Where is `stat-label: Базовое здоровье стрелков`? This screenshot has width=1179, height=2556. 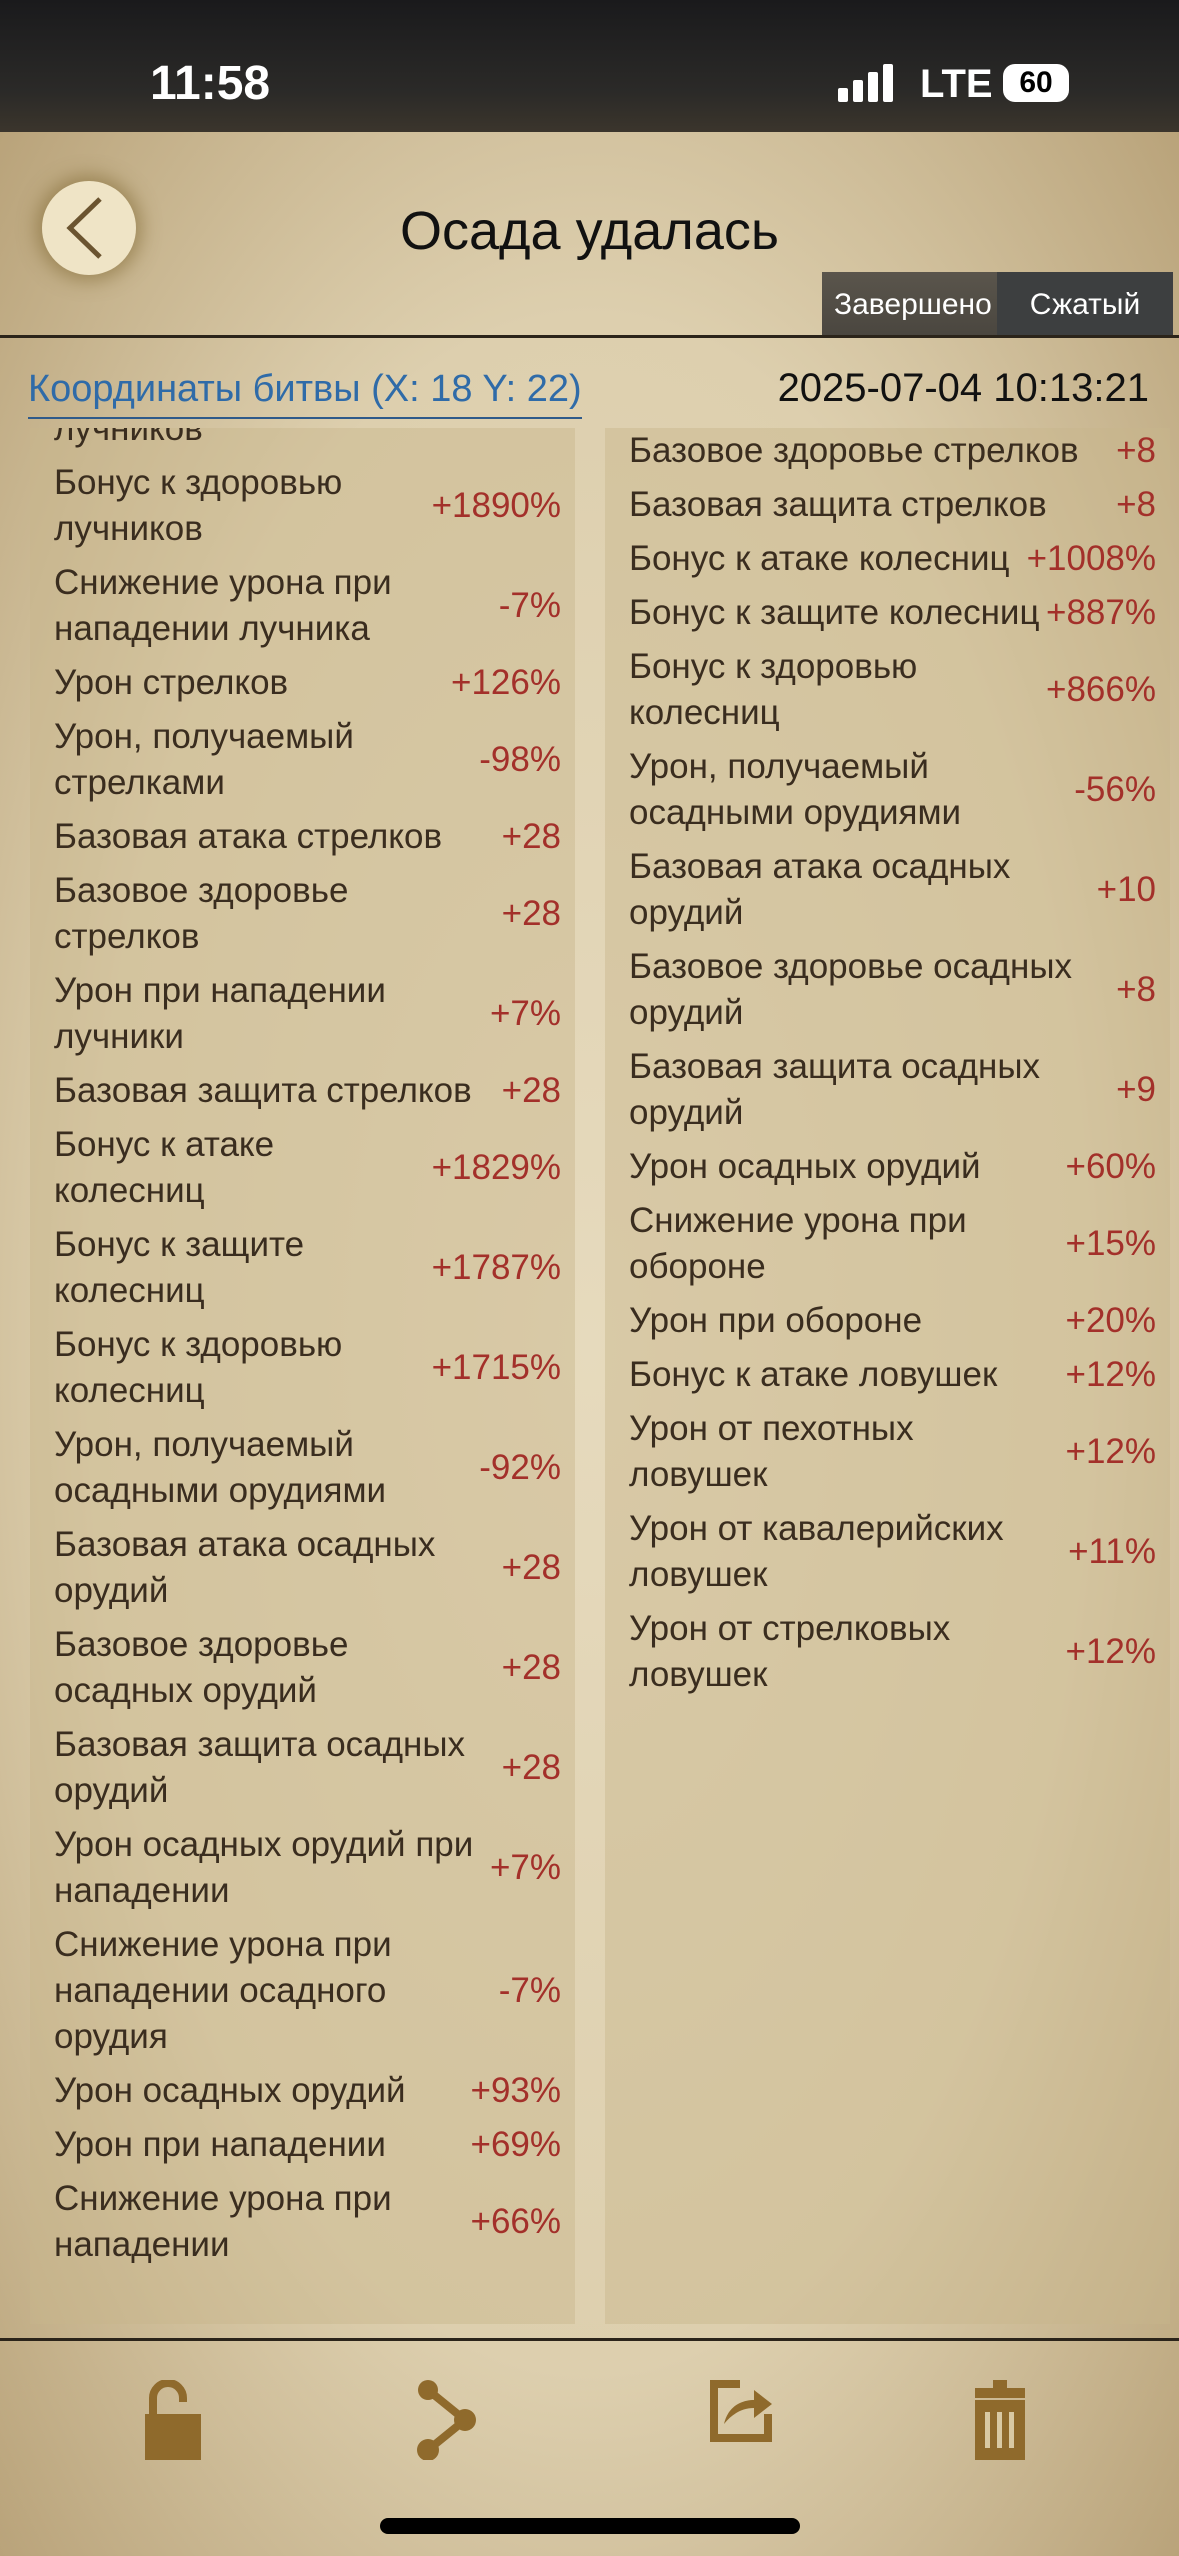
stat-label: Базовое здоровье стрелков is located at coordinates (854, 450).